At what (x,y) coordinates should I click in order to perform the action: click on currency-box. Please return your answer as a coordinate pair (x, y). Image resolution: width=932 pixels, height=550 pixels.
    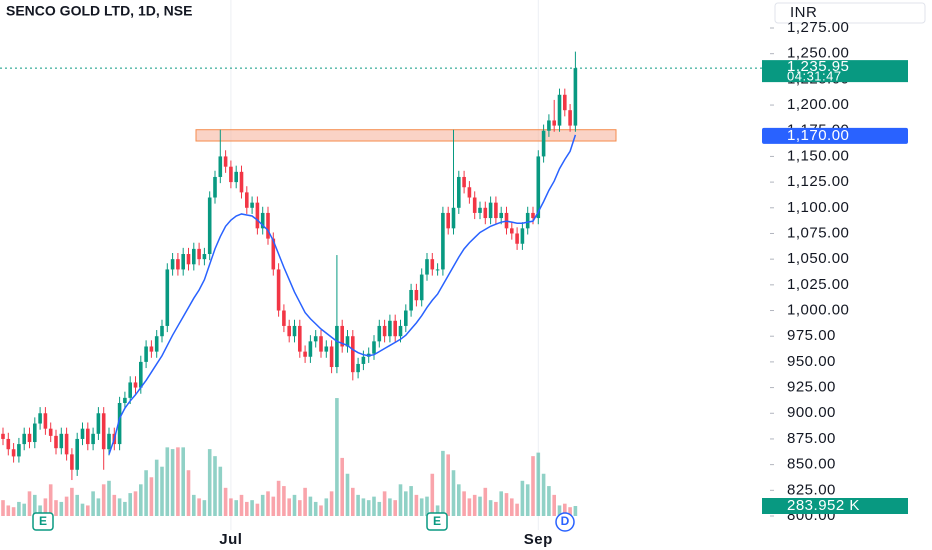
    Looking at the image, I should click on (850, 13).